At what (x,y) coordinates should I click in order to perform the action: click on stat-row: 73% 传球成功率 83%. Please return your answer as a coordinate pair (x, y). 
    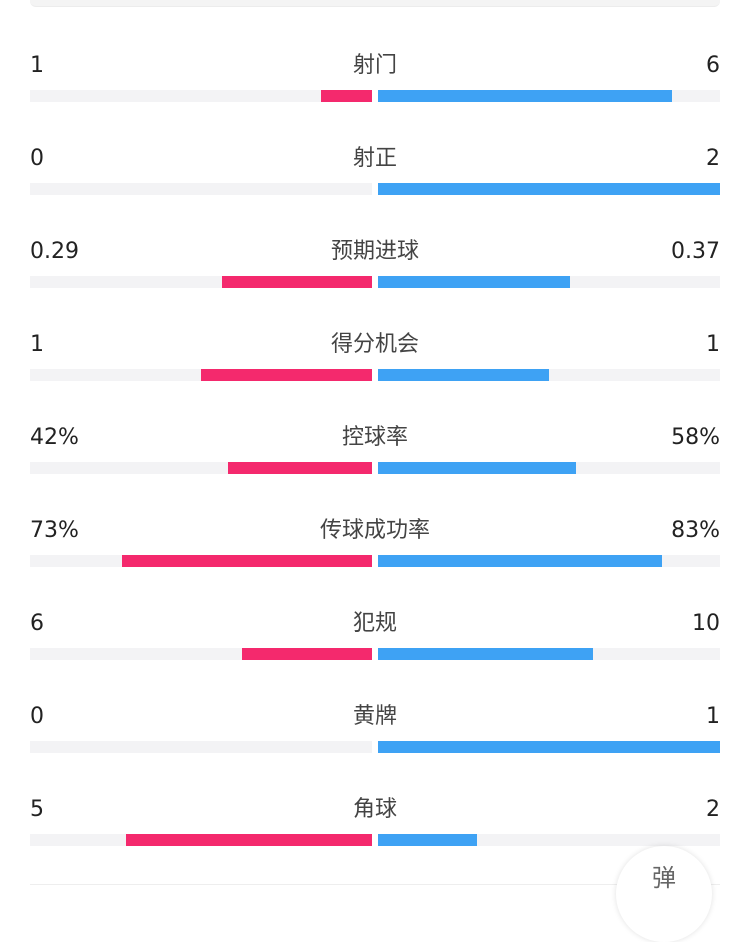
    Looking at the image, I should click on (375, 543).